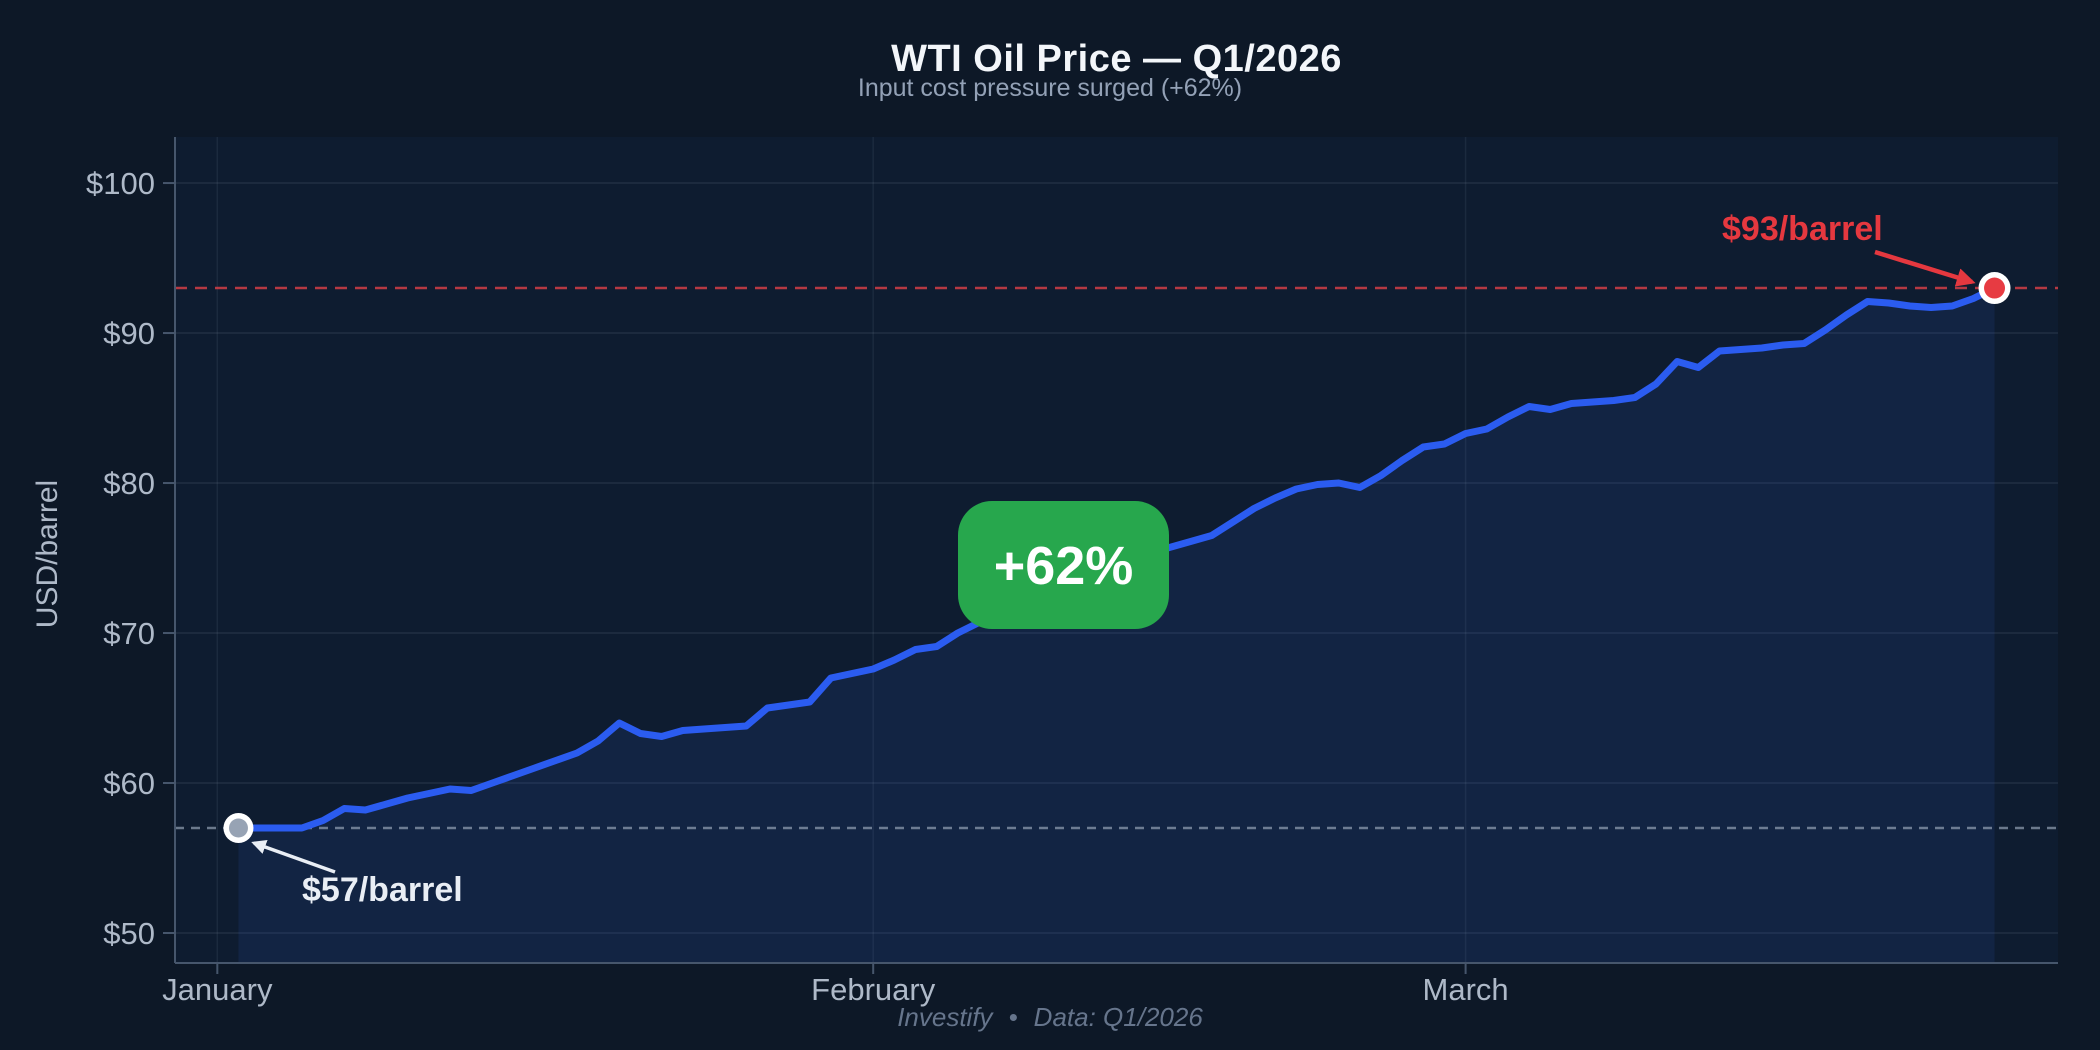  I want to click on end-annotation-label: $93/barrel, so click(1802, 229).